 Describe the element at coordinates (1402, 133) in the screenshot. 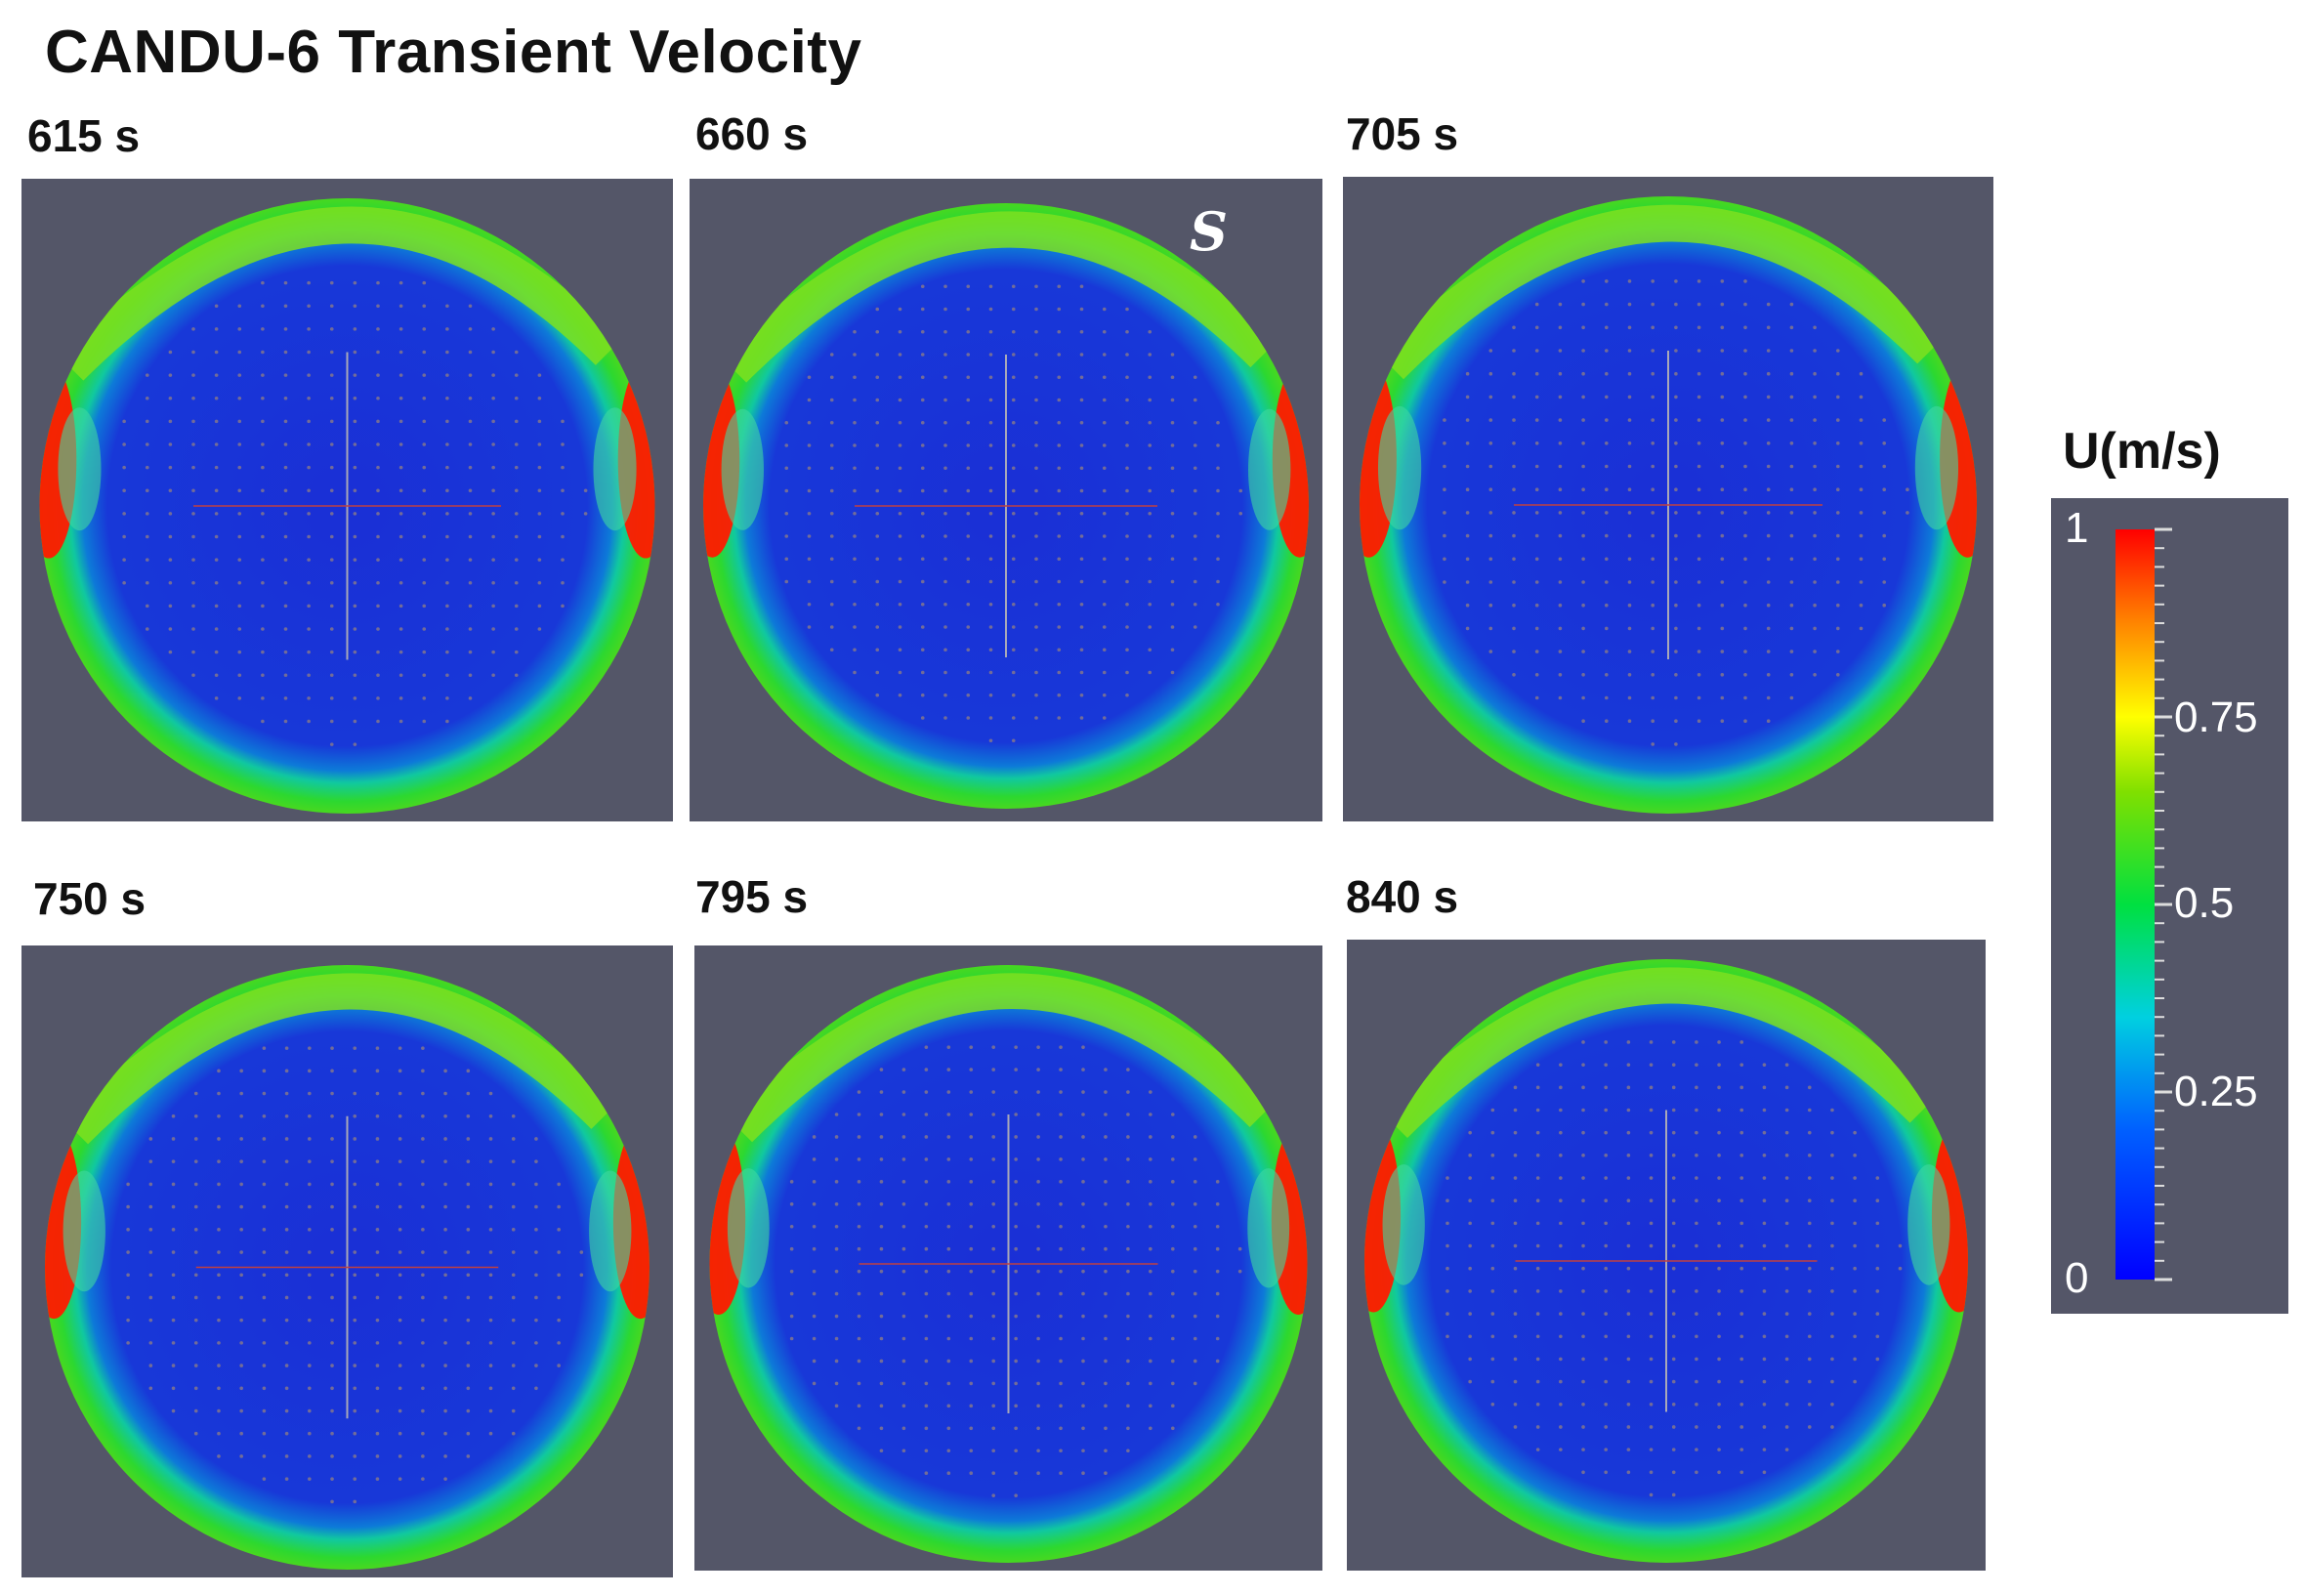

I see `time-label-705: 705 s` at that location.